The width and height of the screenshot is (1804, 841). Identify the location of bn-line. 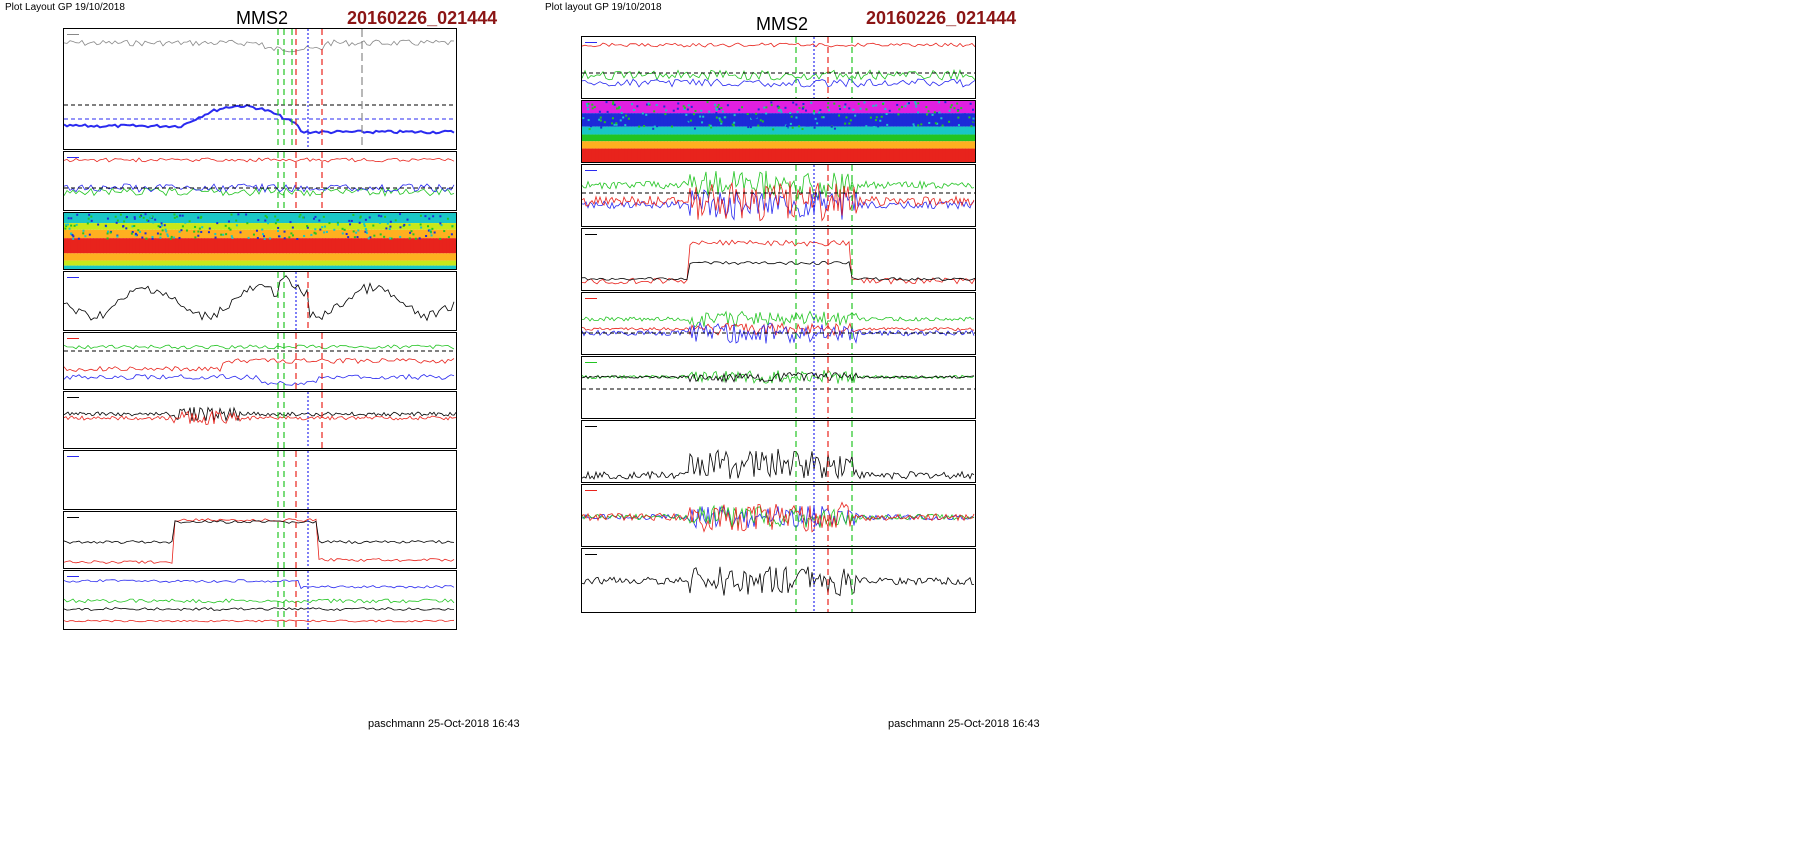
(259, 188).